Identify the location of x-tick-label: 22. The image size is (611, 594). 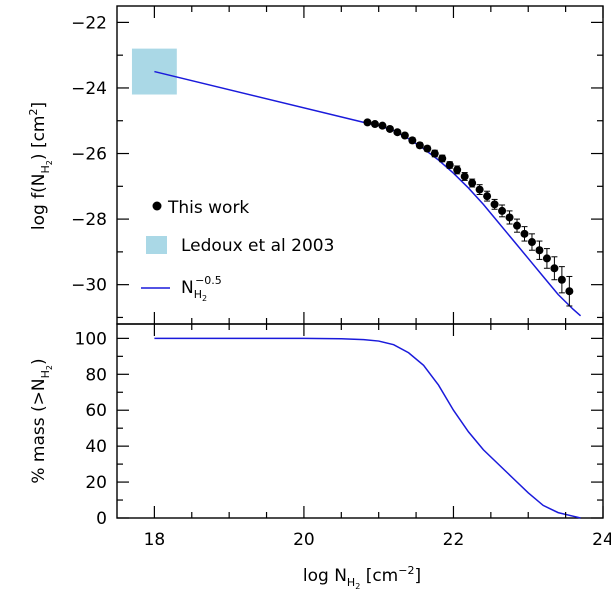
(454, 540).